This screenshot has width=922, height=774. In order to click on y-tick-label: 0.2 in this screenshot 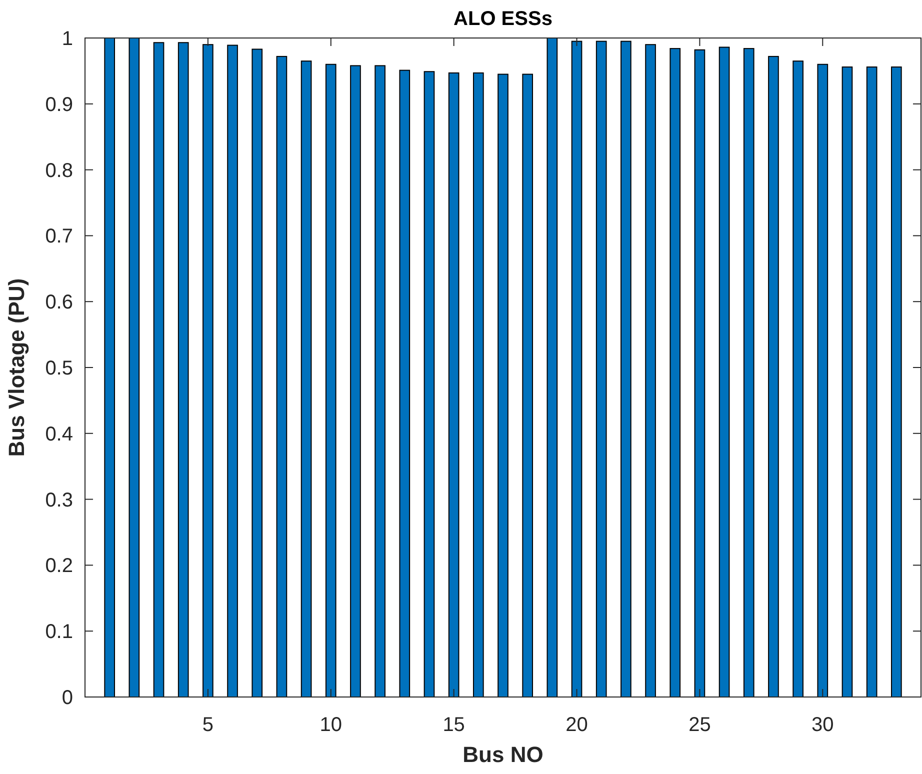, I will do `click(59, 566)`.